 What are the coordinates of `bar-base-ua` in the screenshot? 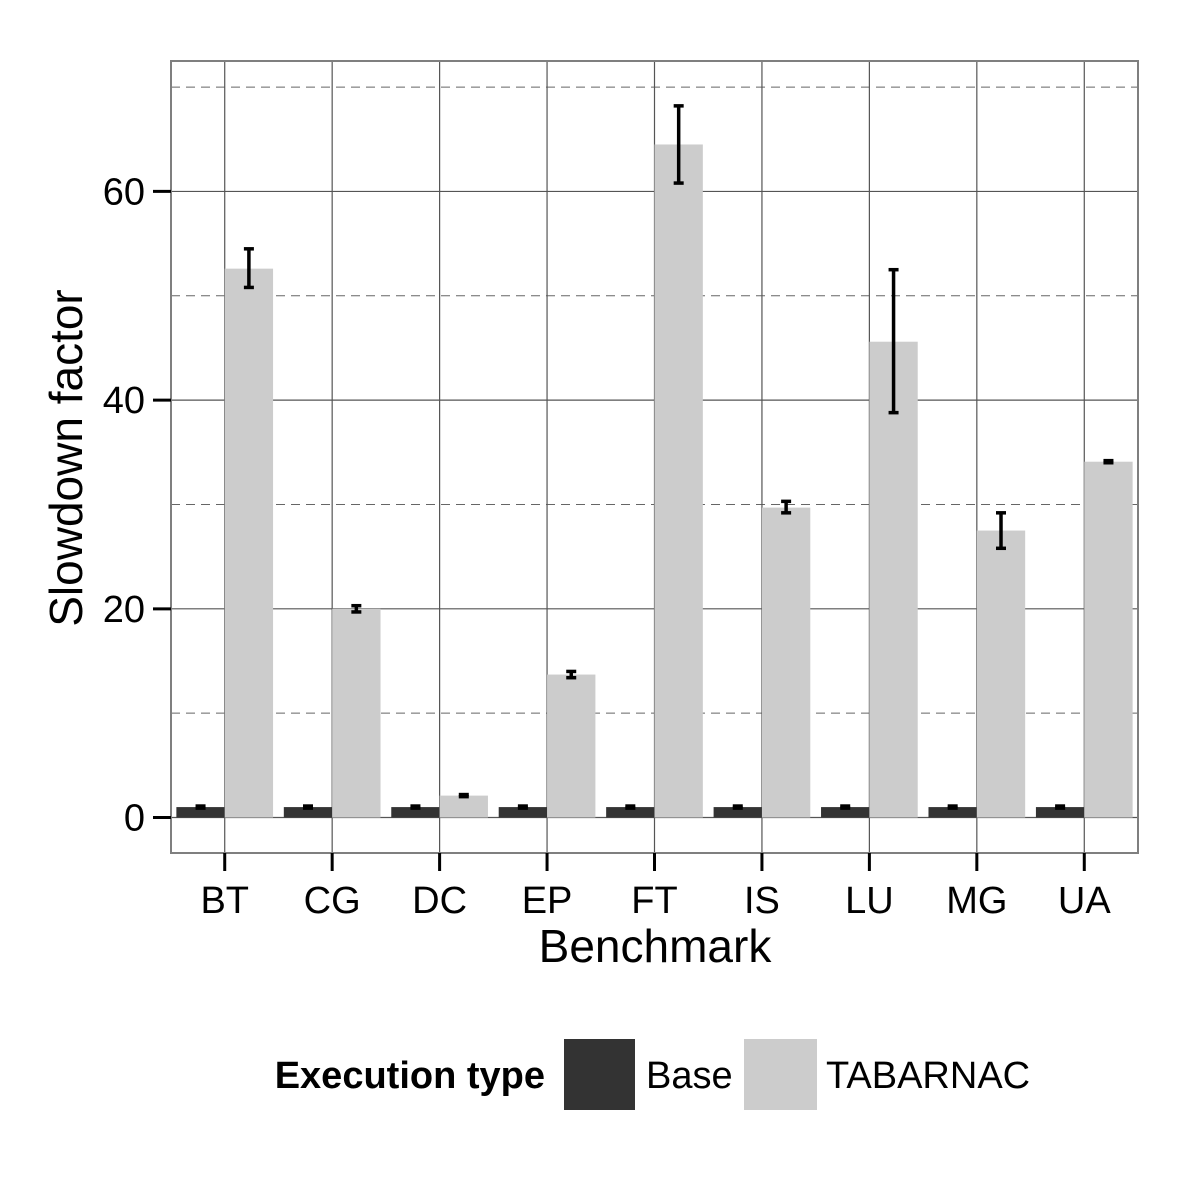 It's located at (1060, 812).